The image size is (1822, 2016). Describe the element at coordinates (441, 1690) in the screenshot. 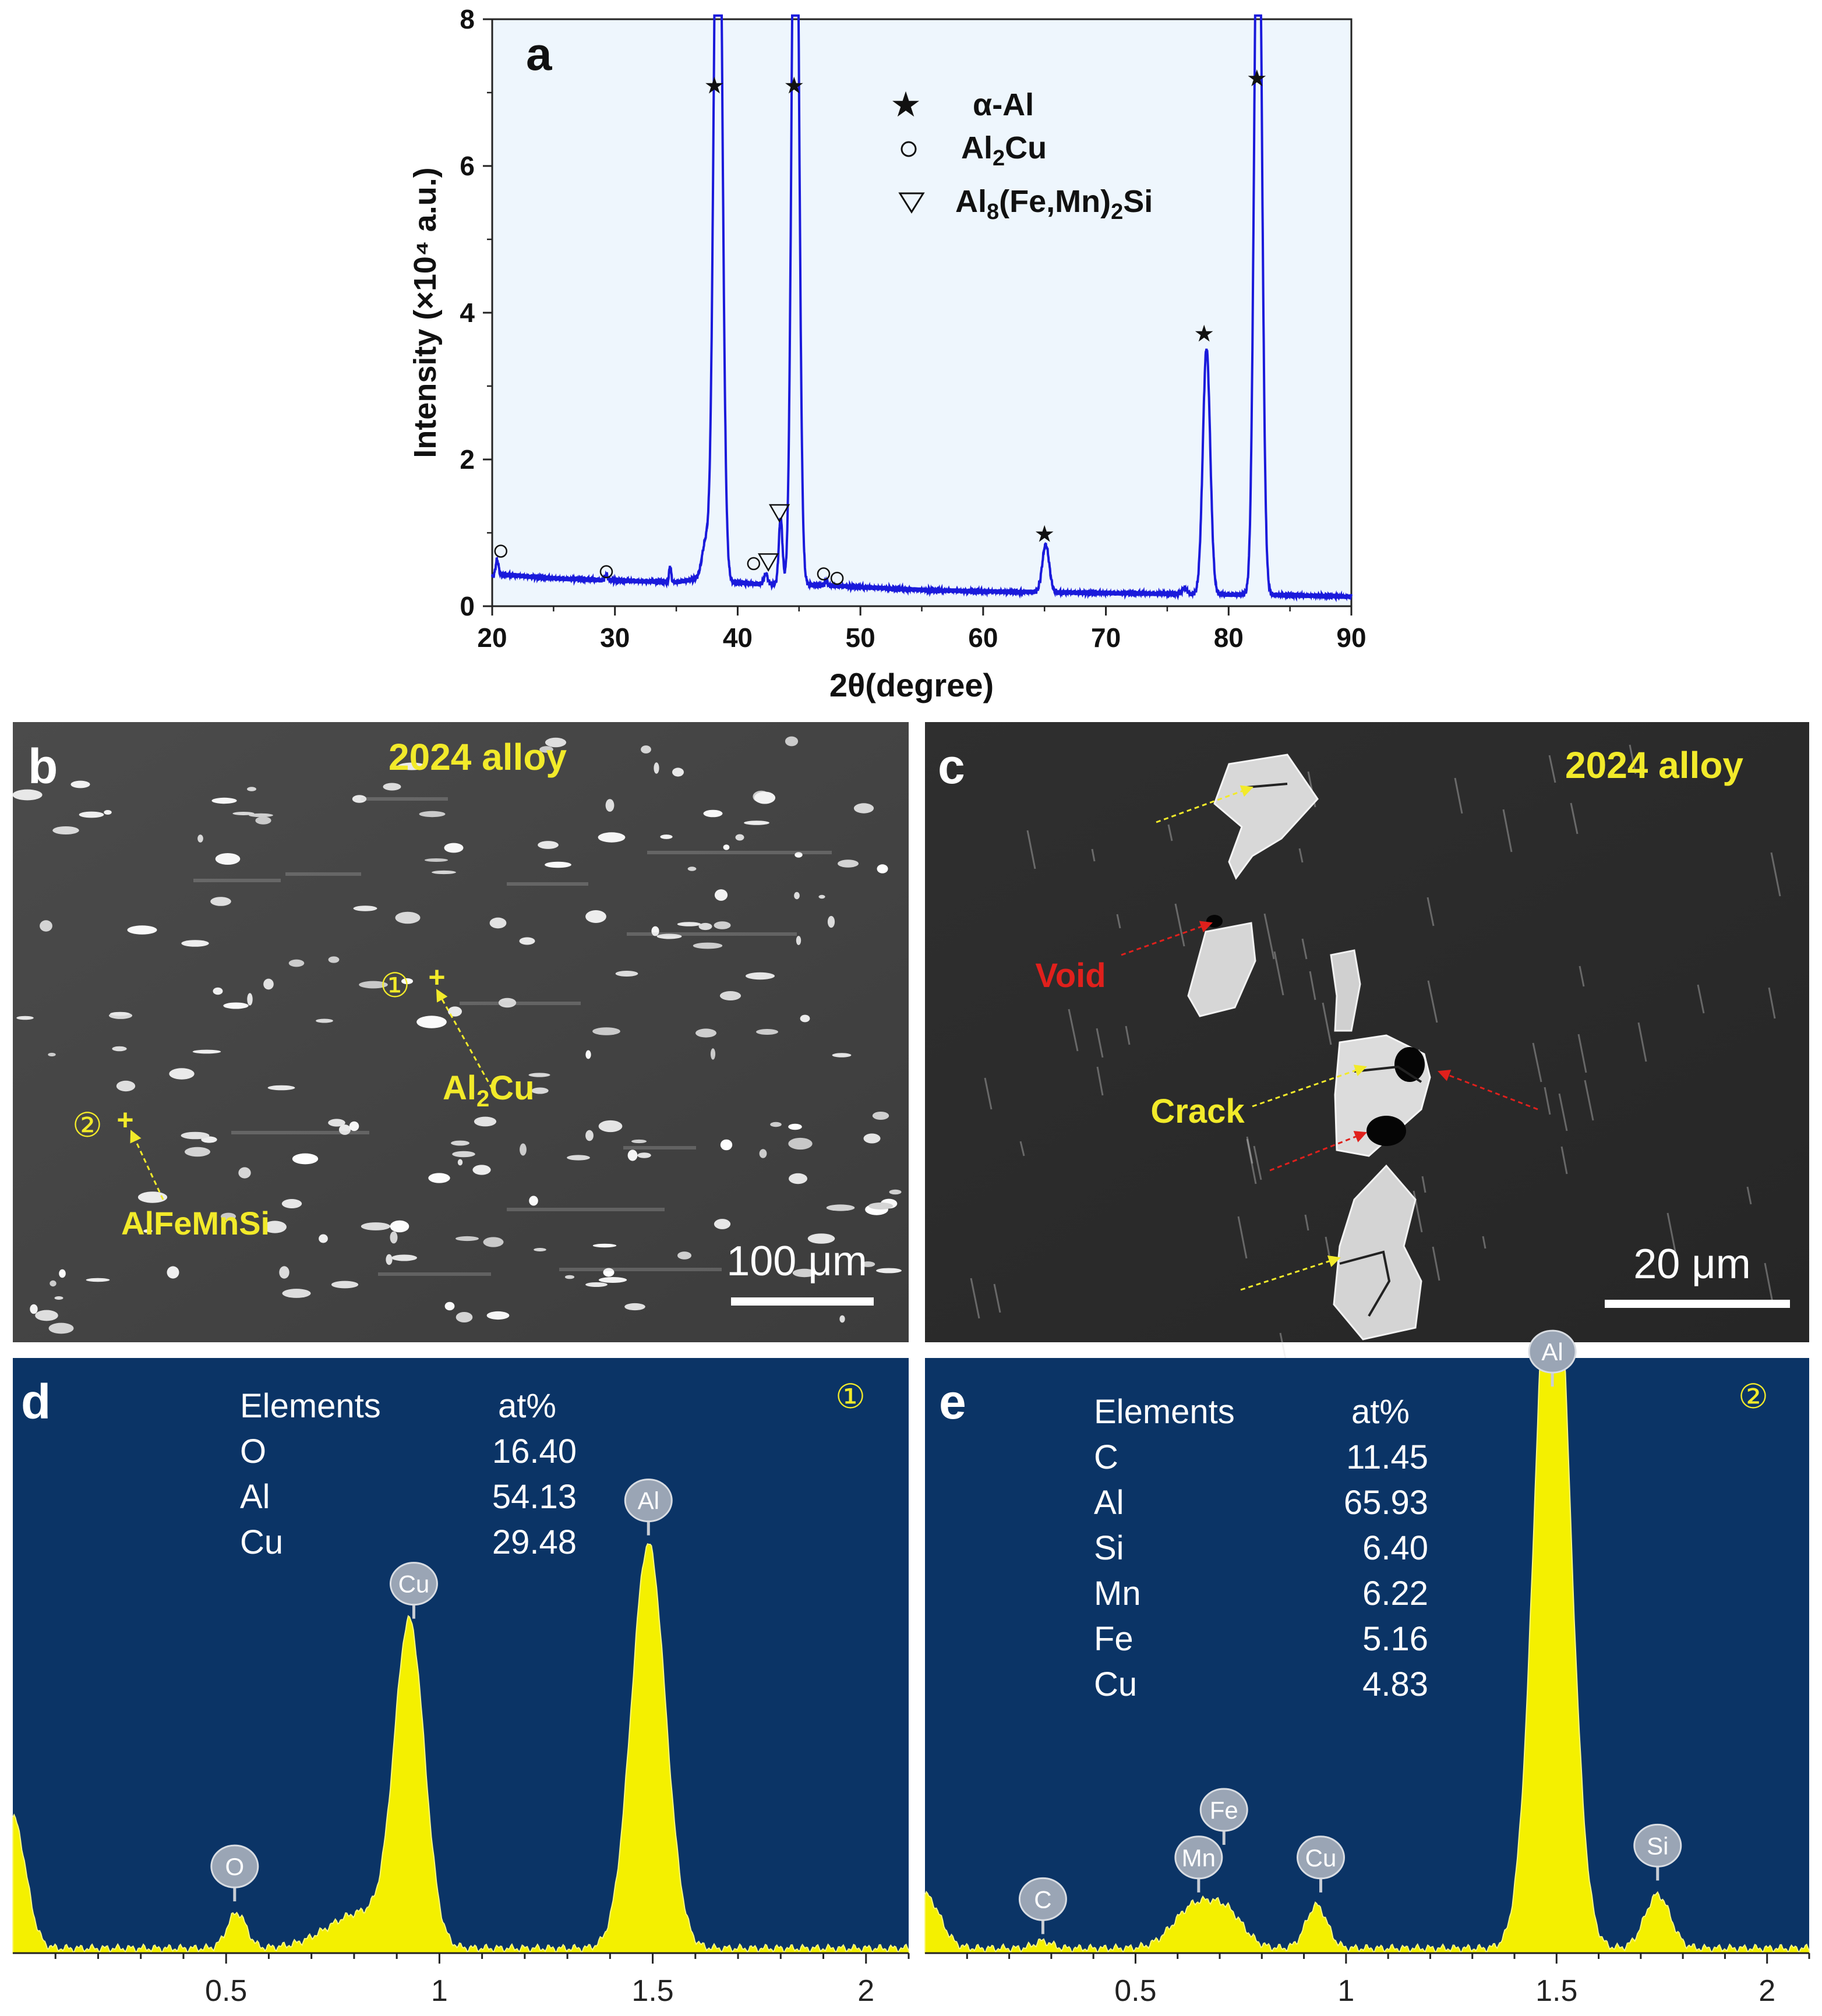

I see `eds-d-peak-labels: O Cu Al` at that location.